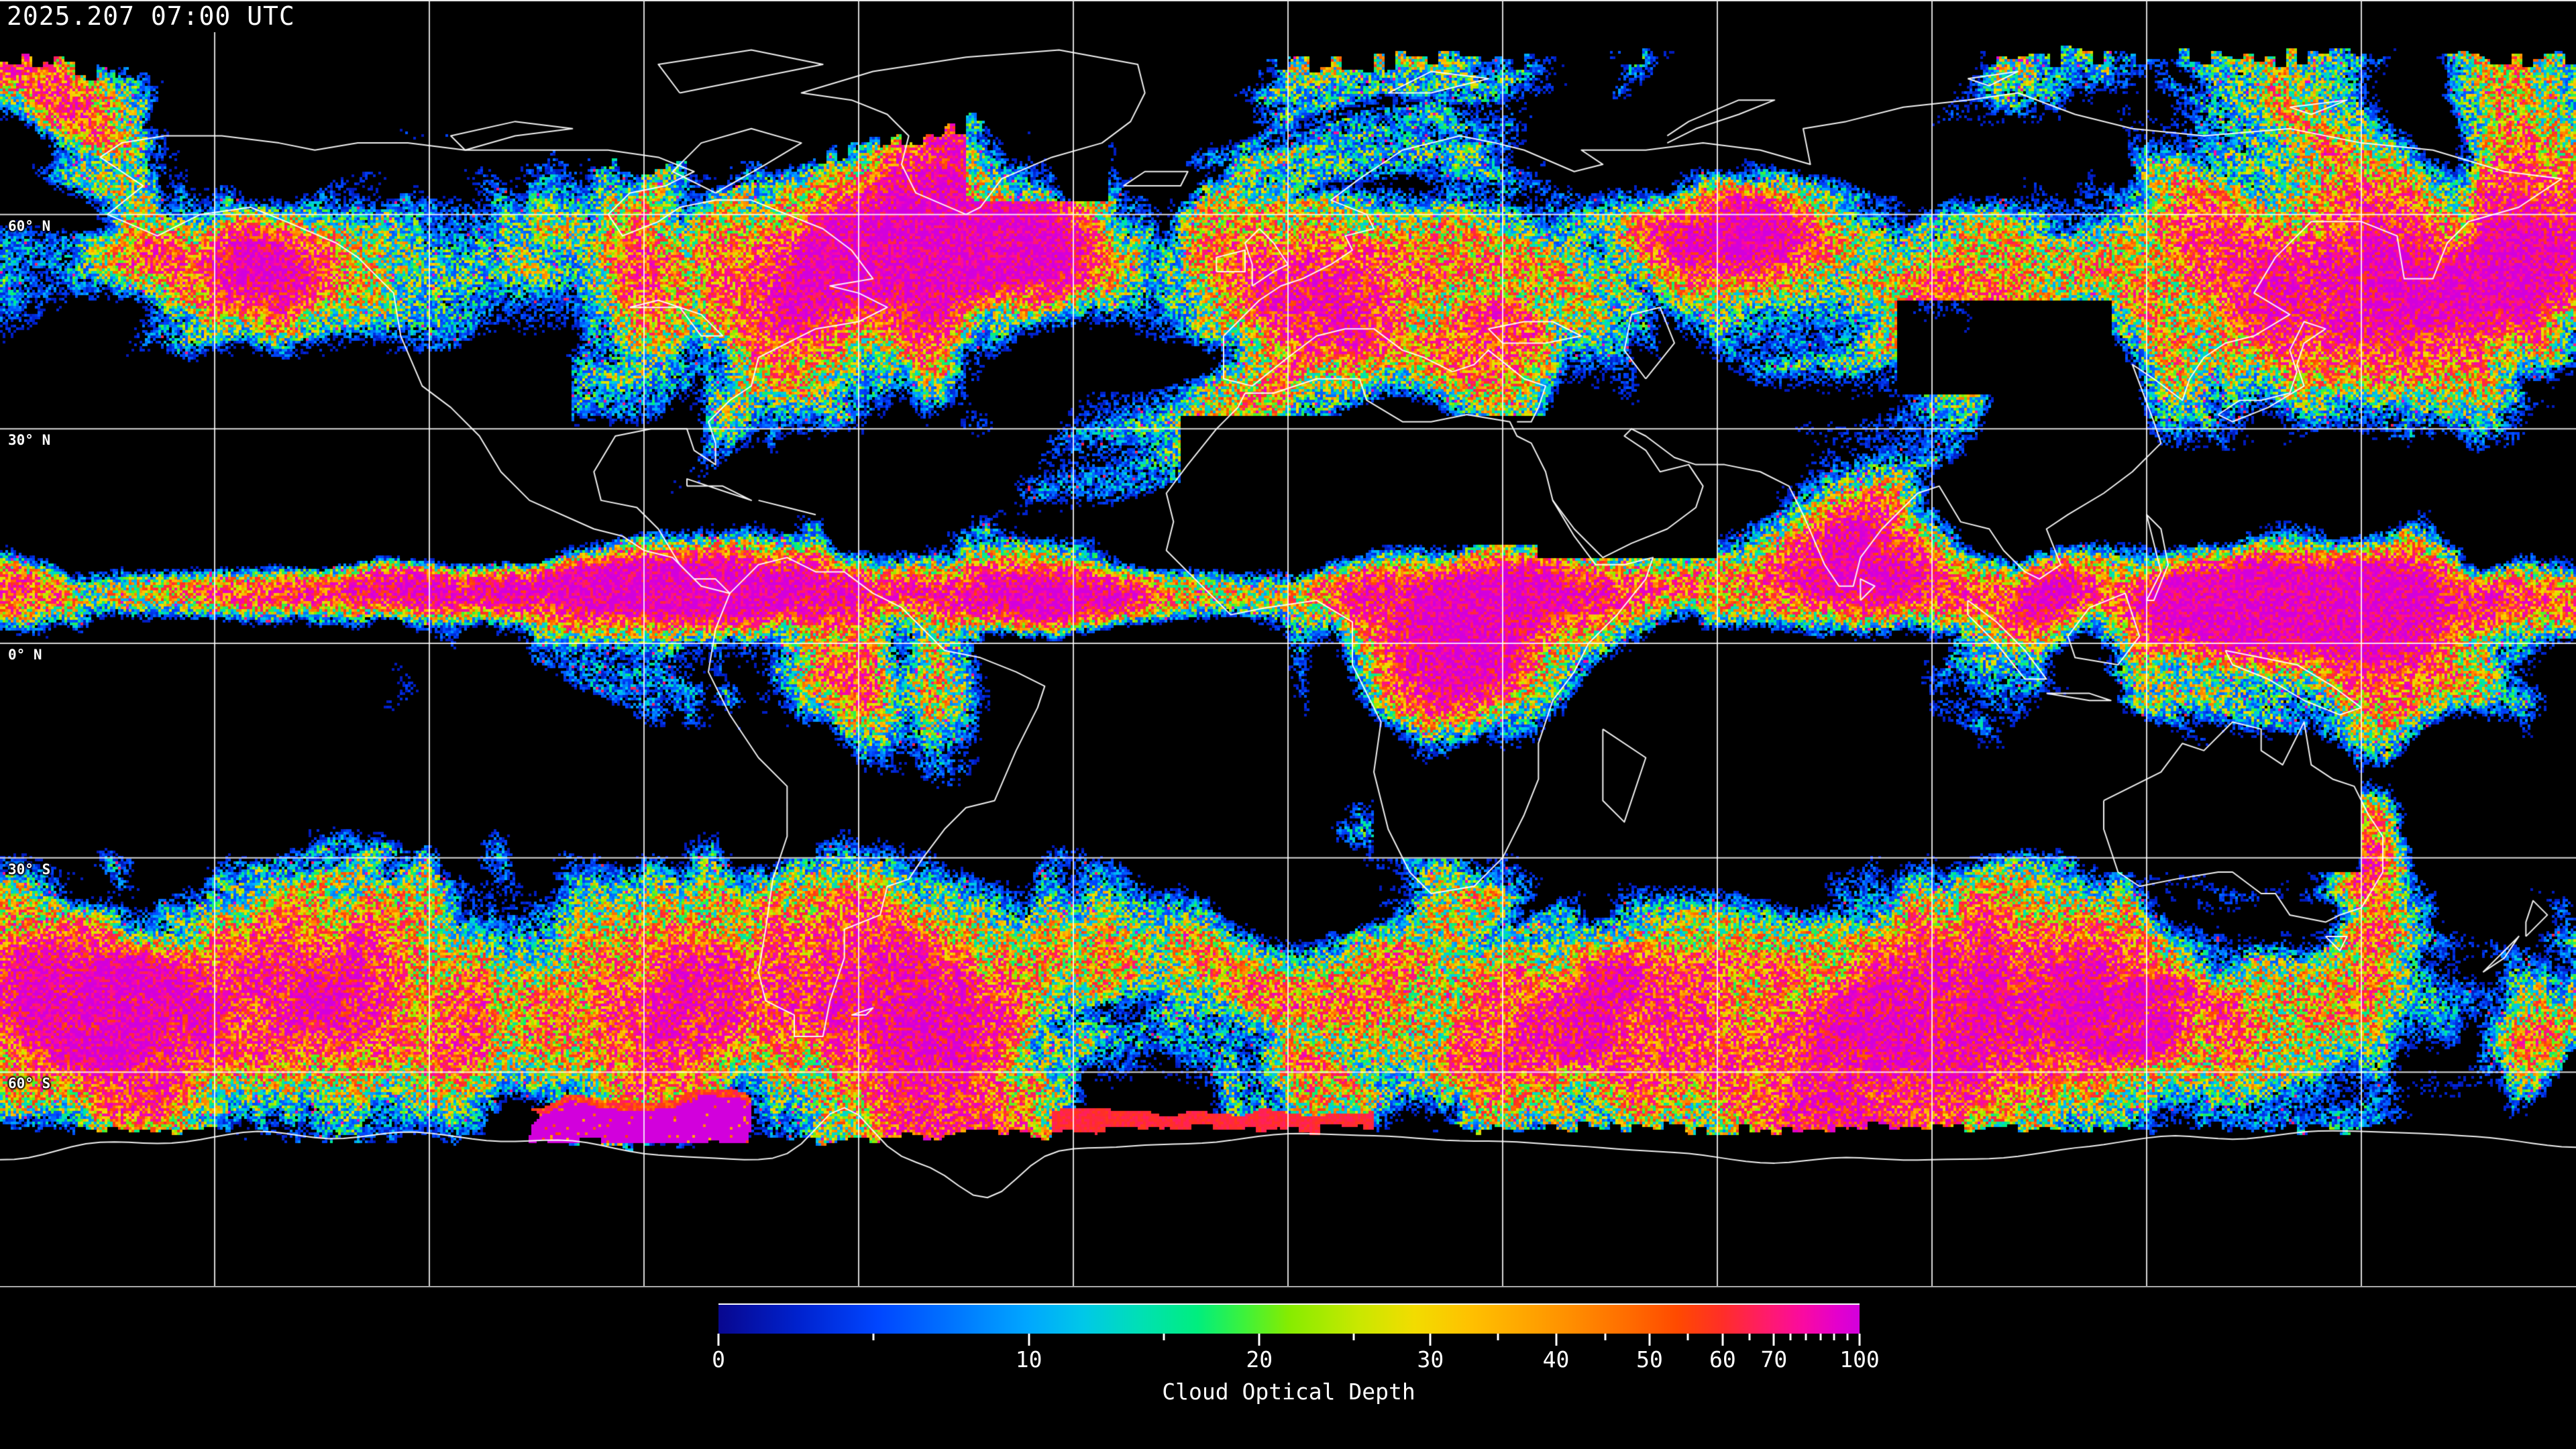  What do you see at coordinates (1722, 1359) in the screenshot?
I see `colorbar-tick-label: 60` at bounding box center [1722, 1359].